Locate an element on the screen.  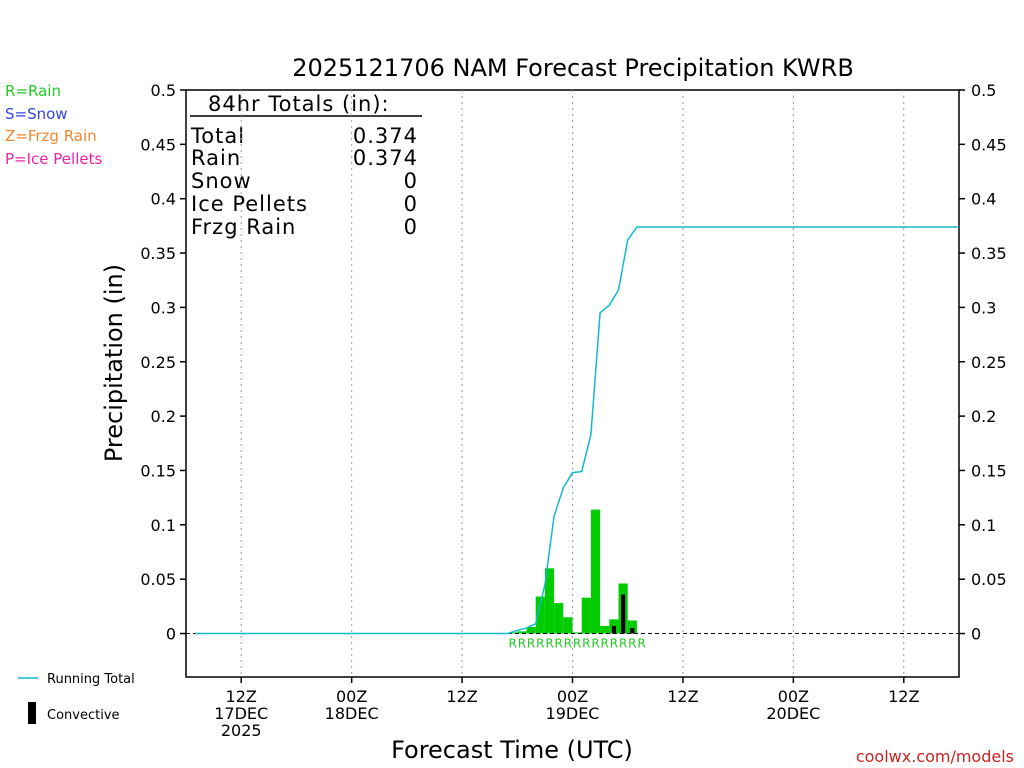
y-tick-label-left: 0.05 is located at coordinates (158, 579).